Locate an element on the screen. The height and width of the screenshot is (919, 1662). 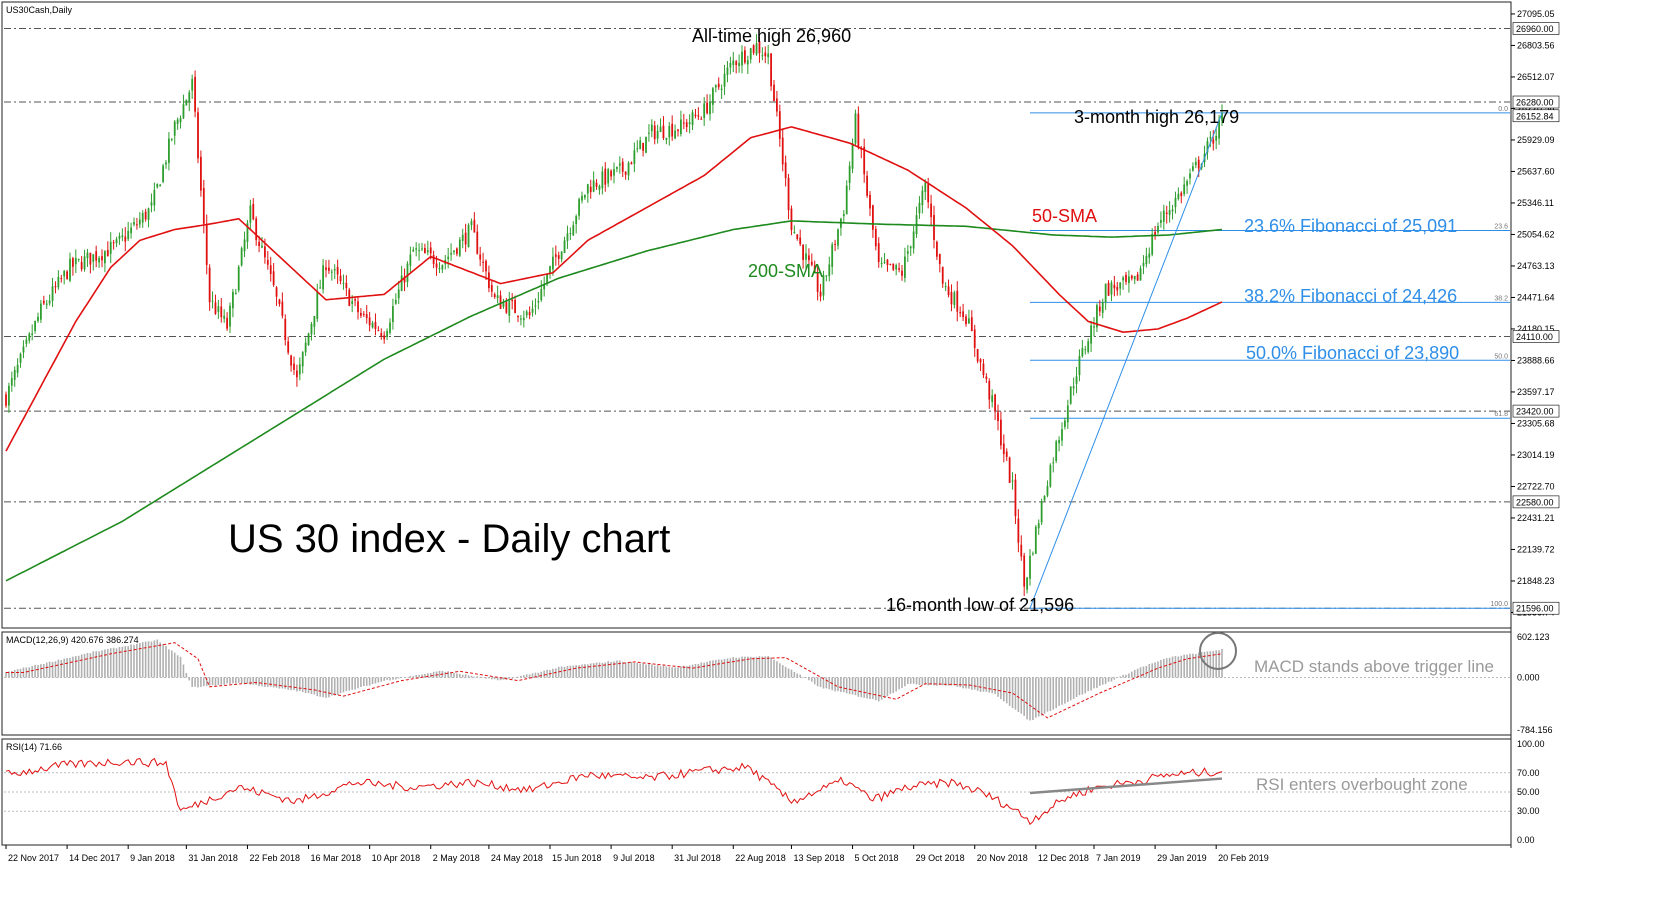
level-price-label: 24110.00 is located at coordinates (1534, 337).